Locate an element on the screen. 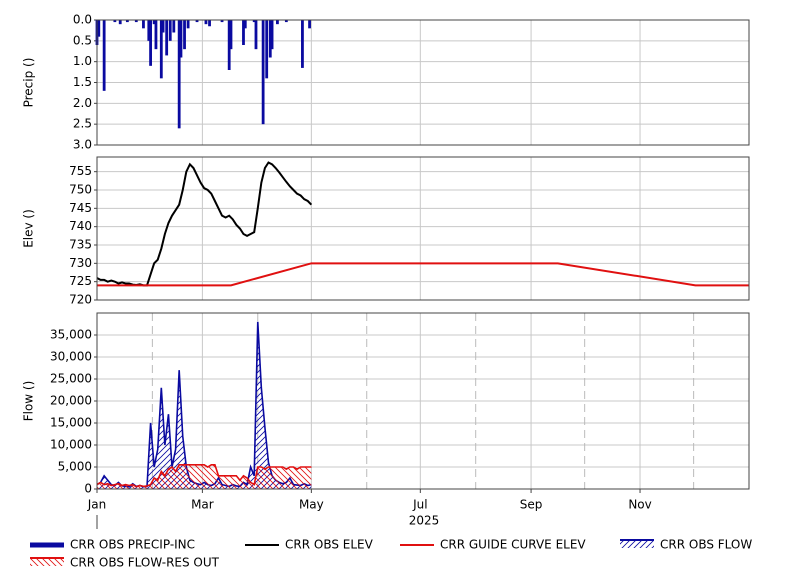 The width and height of the screenshot is (801, 580). y-tick-label: 2.0 is located at coordinates (82, 103).